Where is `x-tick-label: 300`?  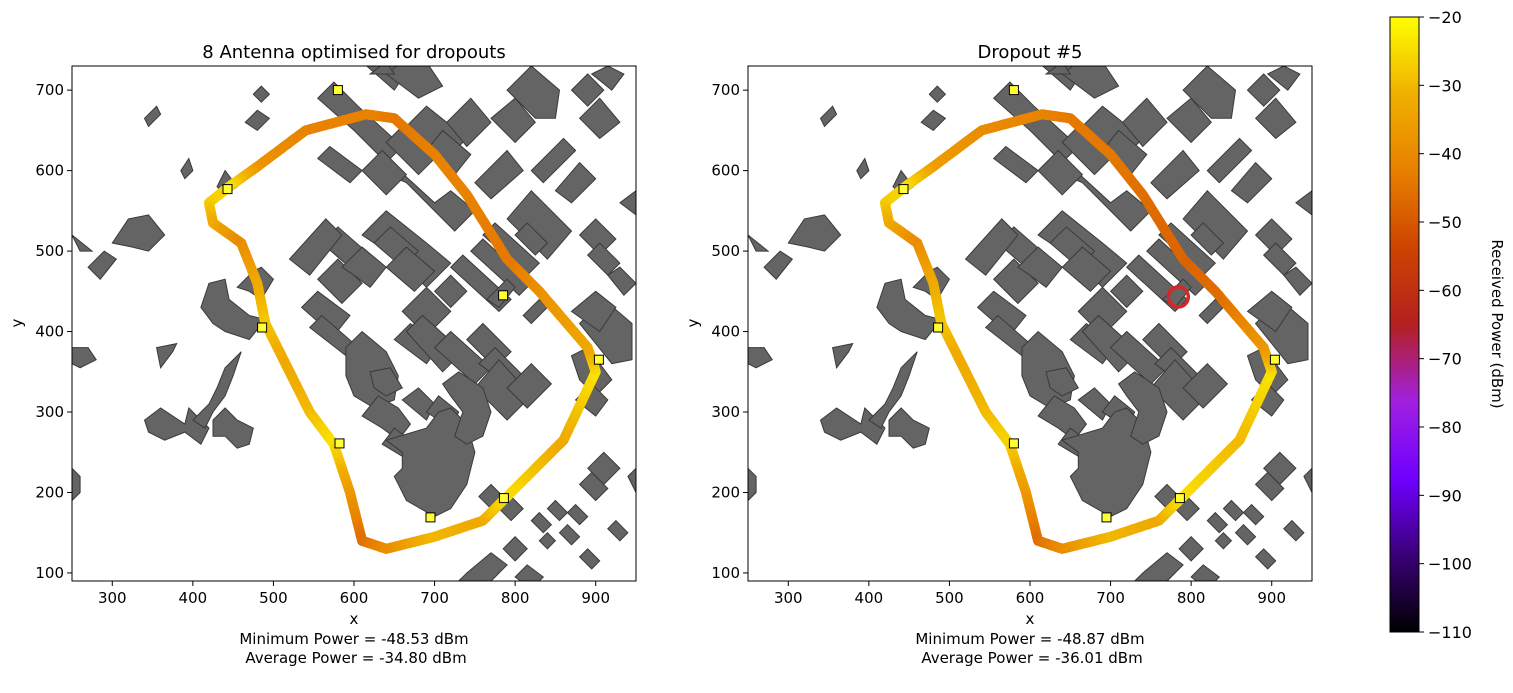 x-tick-label: 300 is located at coordinates (112, 598).